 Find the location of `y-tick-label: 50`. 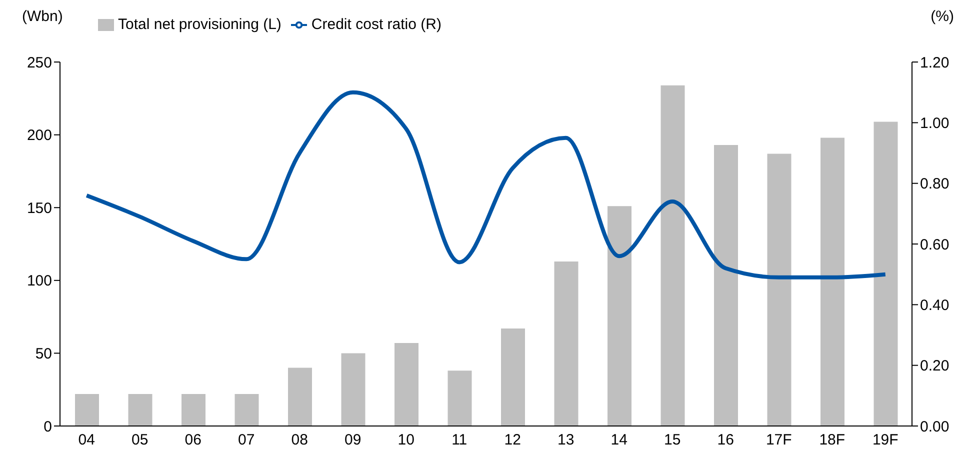

y-tick-label: 50 is located at coordinates (43, 354).